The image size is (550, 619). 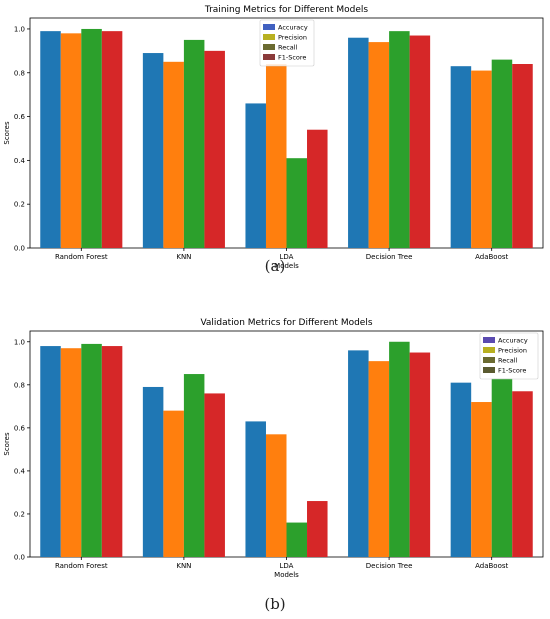 What do you see at coordinates (286, 323) in the screenshot?
I see `chart-title: Validation Metrics for Different Models` at bounding box center [286, 323].